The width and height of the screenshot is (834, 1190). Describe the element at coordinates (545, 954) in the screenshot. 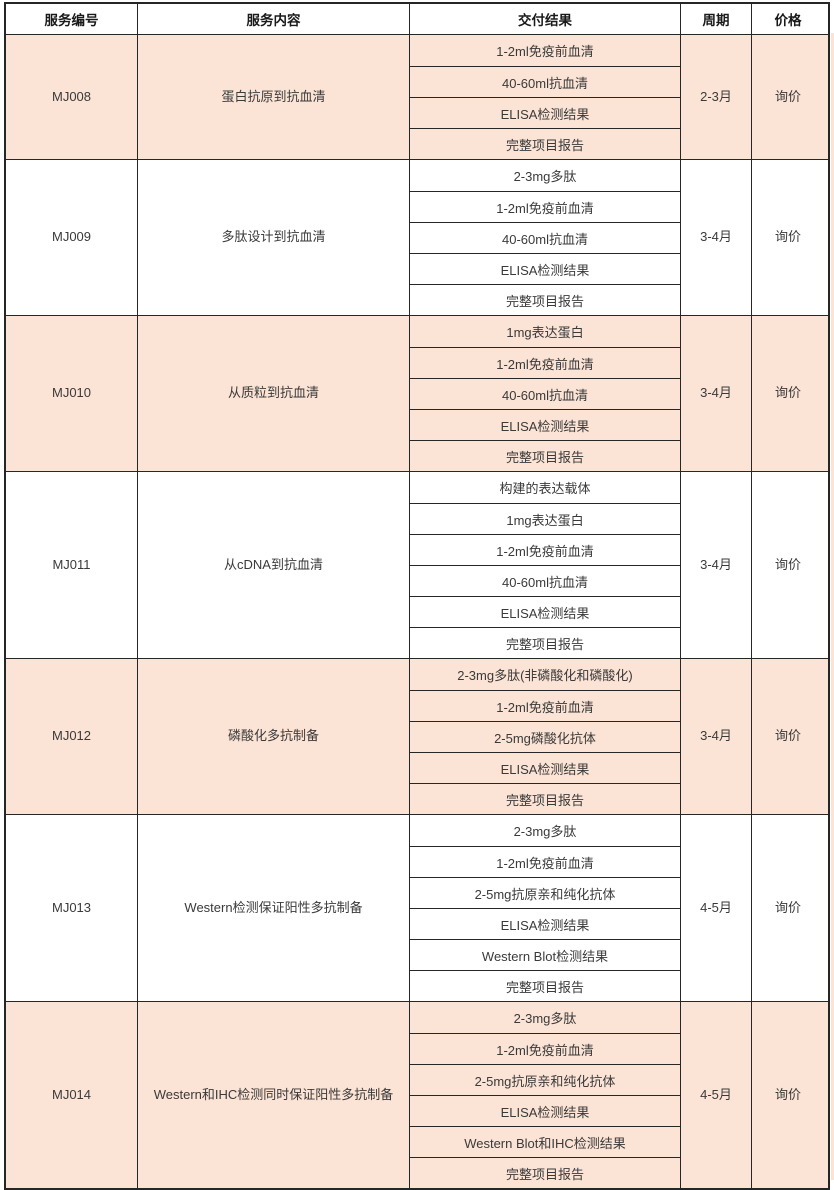

I see `deliverable-cell: Western Blot检测结果` at that location.